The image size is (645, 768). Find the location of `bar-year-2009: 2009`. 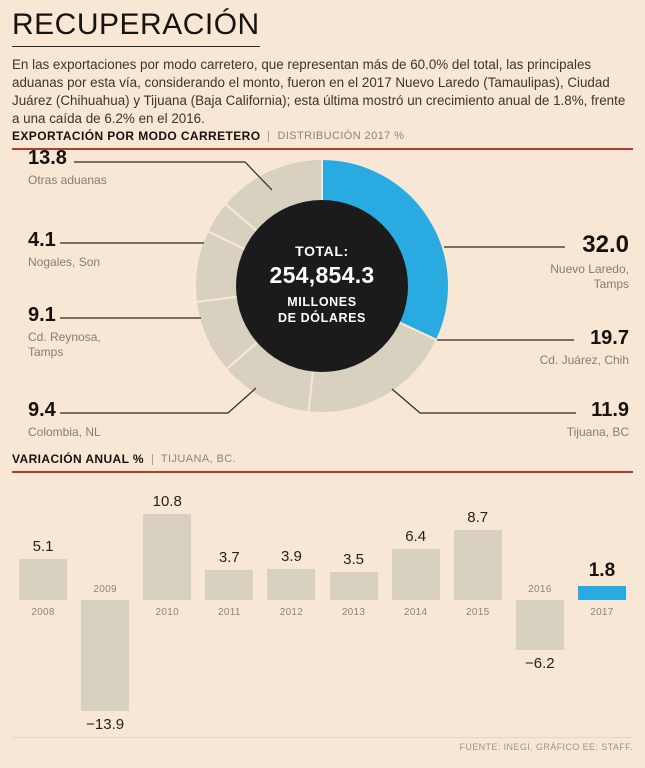

bar-year-2009: 2009 is located at coordinates (105, 589).